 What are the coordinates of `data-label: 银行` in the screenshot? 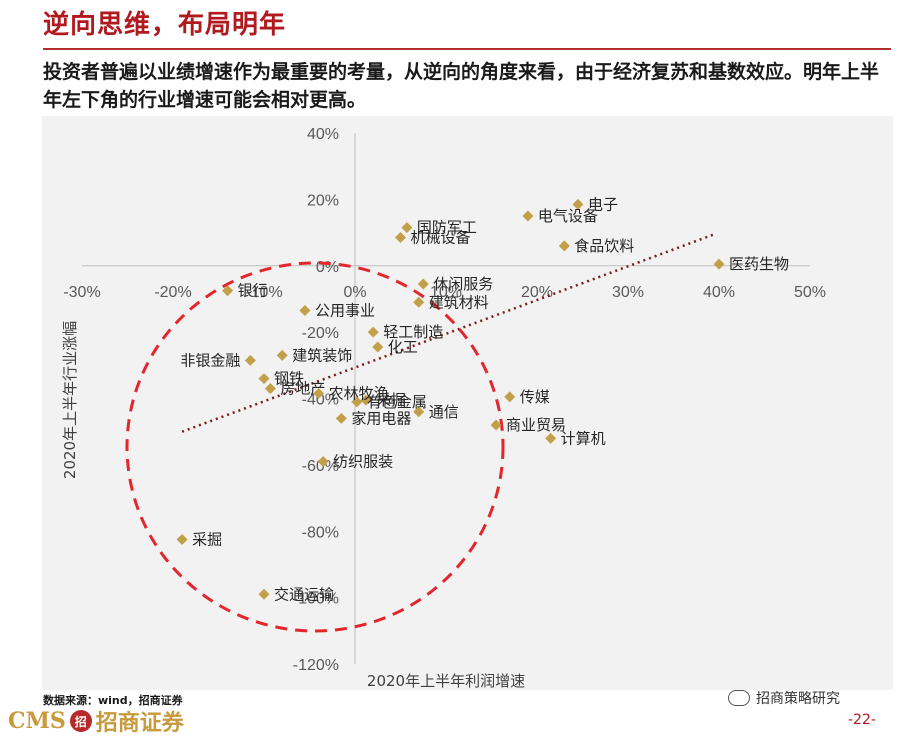 It's located at (253, 291).